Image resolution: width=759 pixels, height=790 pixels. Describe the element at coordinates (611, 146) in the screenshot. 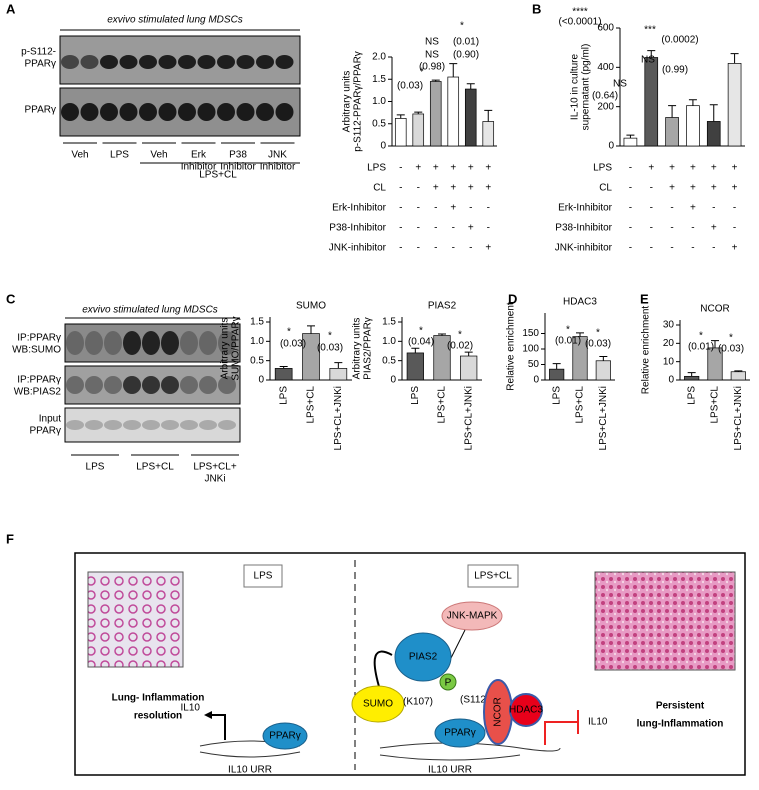

I see `y-tick-label: 0` at that location.